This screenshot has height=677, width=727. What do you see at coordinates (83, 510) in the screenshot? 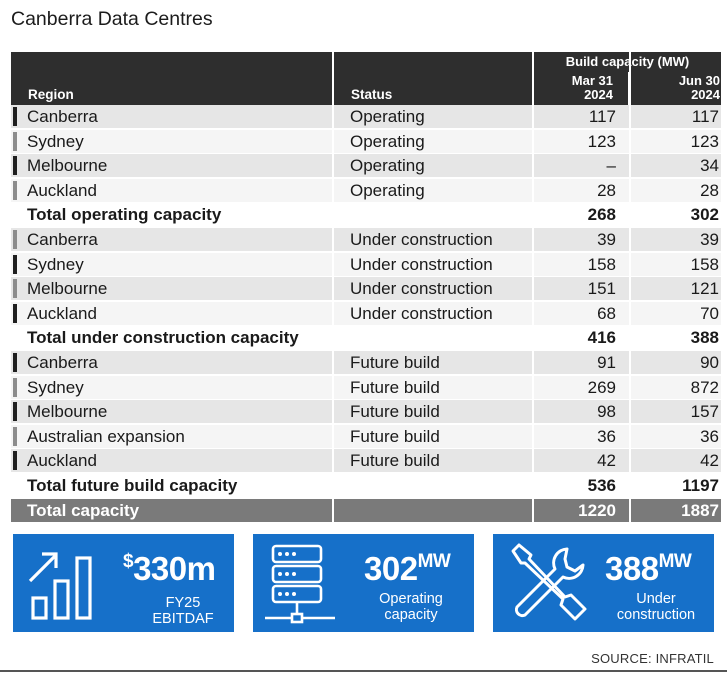
I see `region-label: Total capacity` at bounding box center [83, 510].